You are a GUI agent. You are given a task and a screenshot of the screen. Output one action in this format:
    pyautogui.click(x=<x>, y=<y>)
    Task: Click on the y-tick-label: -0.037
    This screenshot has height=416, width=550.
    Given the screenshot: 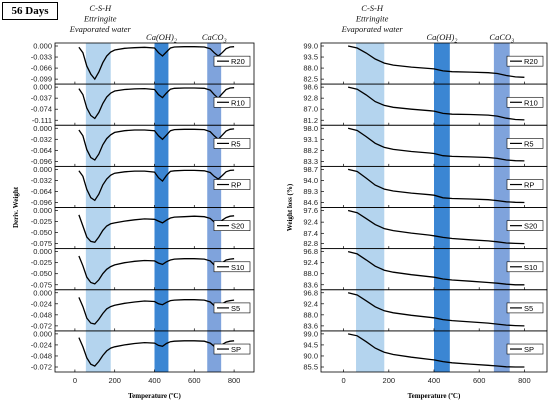 What is the action you would take?
    pyautogui.click(x=41, y=98)
    